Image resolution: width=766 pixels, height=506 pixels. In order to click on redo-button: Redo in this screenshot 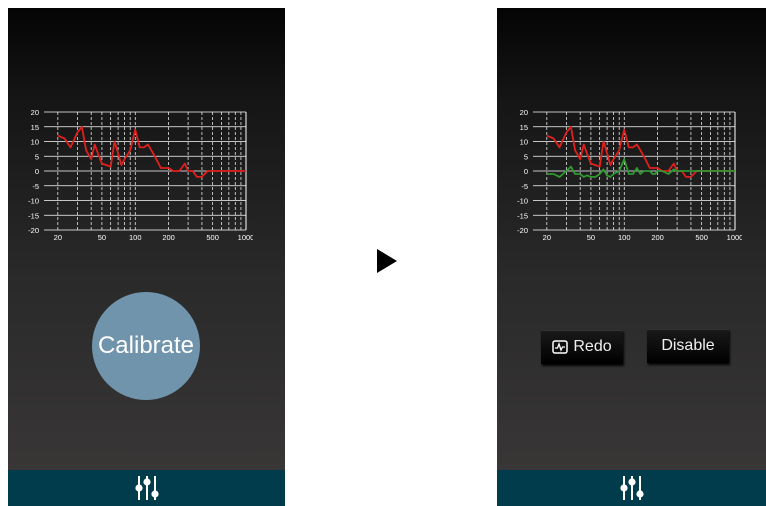, I will do `click(582, 347)`.